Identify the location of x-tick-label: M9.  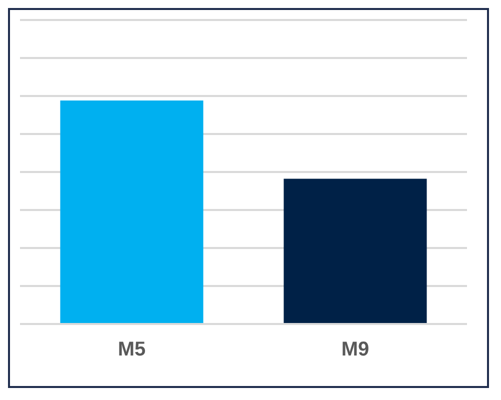
(355, 349).